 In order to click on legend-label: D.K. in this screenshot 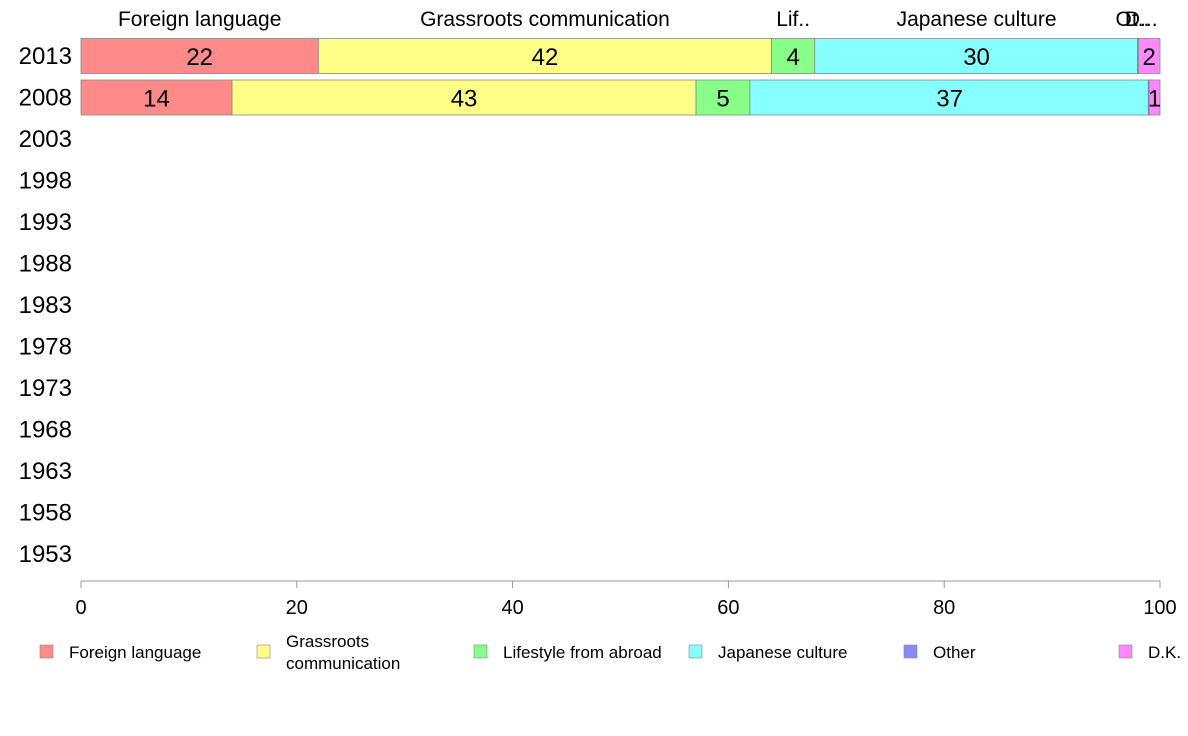, I will do `click(1164, 652)`.